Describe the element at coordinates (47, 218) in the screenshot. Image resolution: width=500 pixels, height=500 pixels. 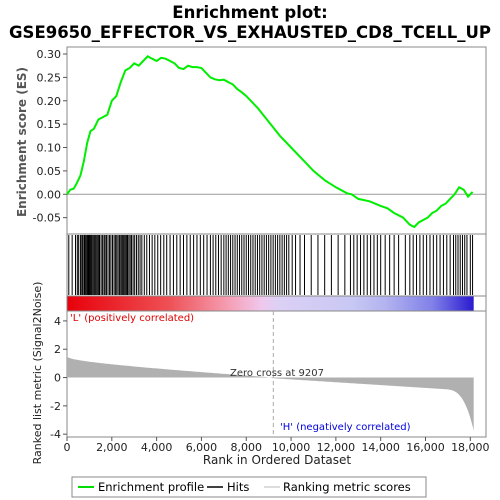
I see `es-y-tick-label: -0.05` at that location.